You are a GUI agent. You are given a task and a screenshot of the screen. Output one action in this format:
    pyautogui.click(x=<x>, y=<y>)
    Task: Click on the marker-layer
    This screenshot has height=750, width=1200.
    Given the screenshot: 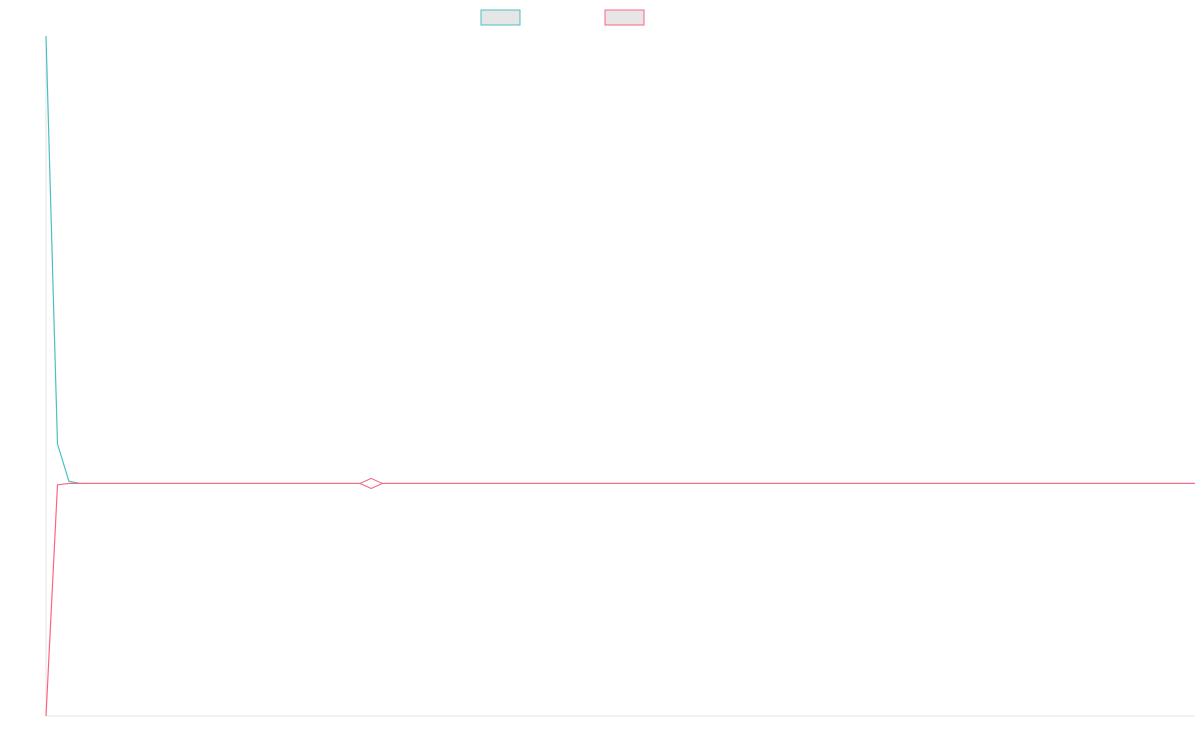 What is the action you would take?
    pyautogui.click(x=371, y=483)
    